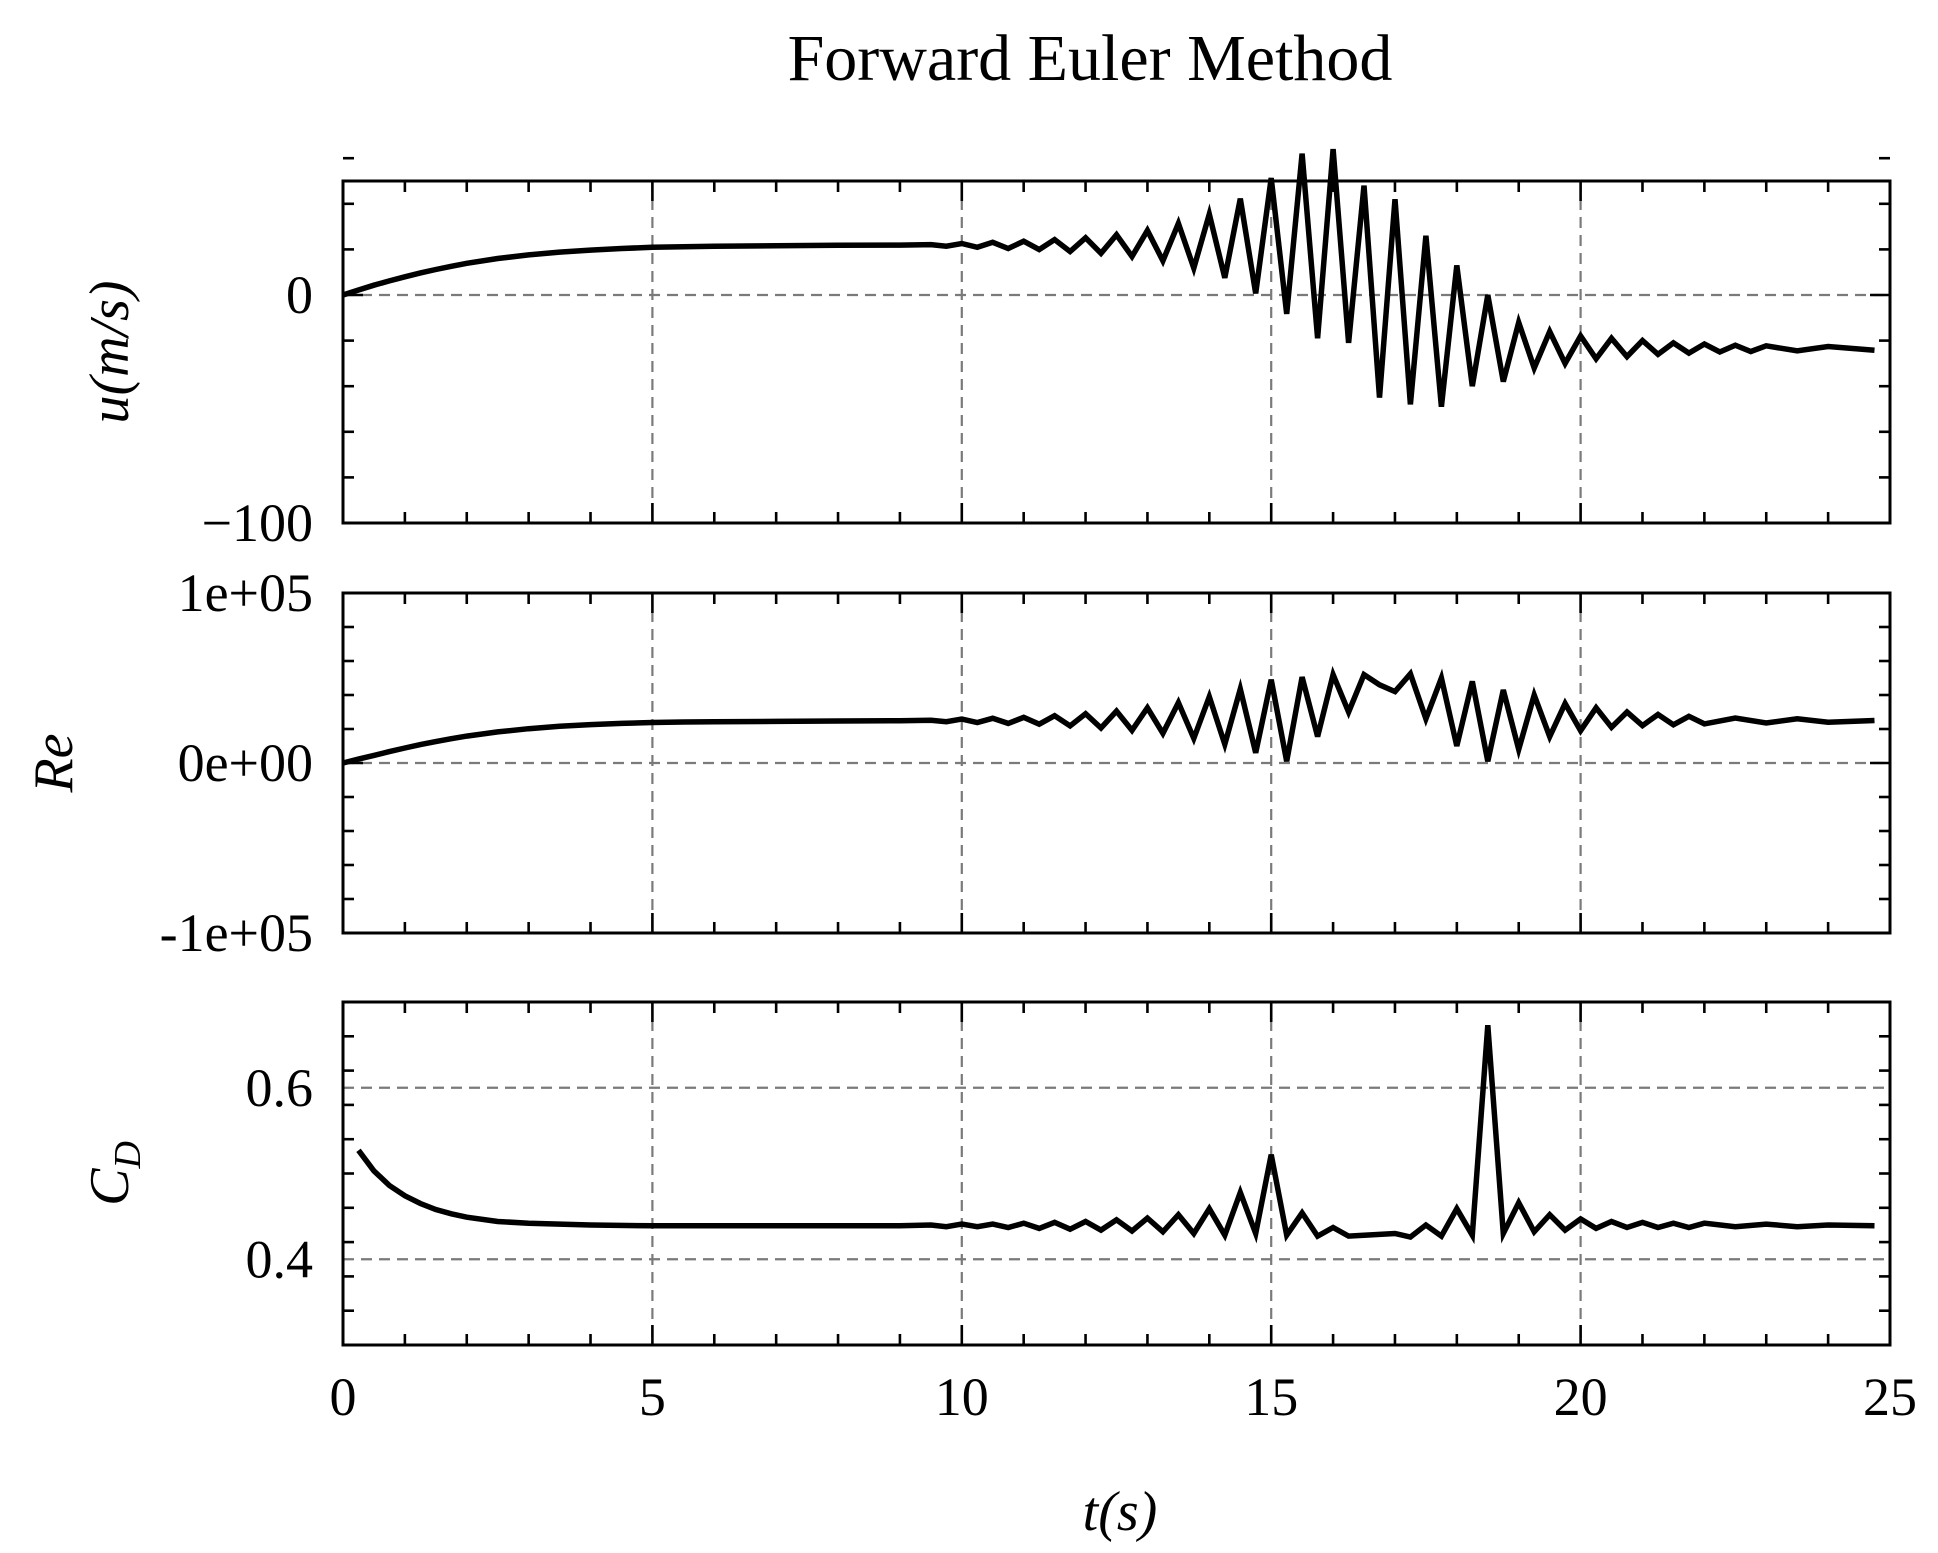 The width and height of the screenshot is (1938, 1553). Describe the element at coordinates (245, 763) in the screenshot. I see `y-tick-label: 0e+00` at that location.